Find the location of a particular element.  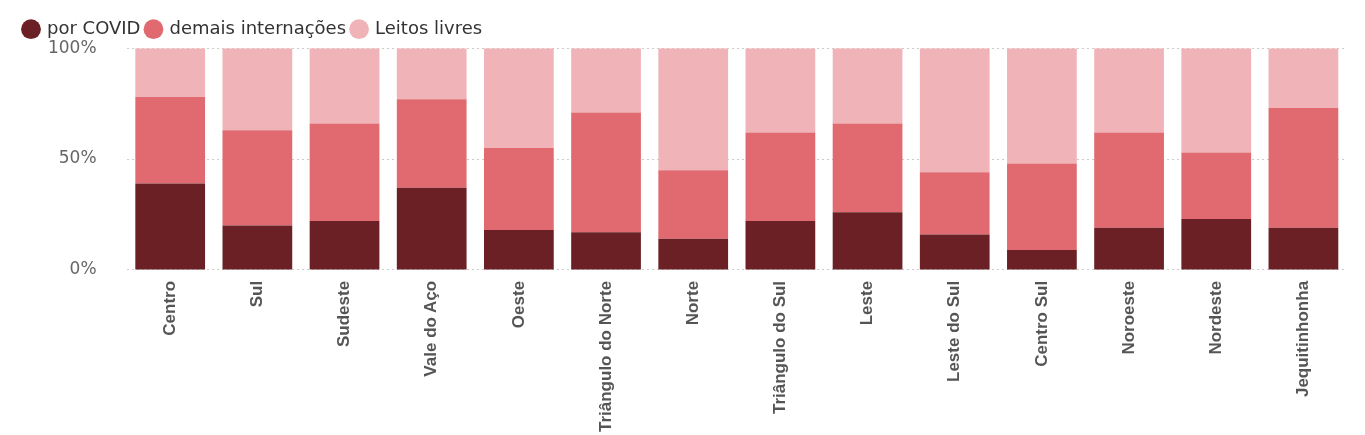

x-tick-label: Vale do Aço is located at coordinates (431, 328).